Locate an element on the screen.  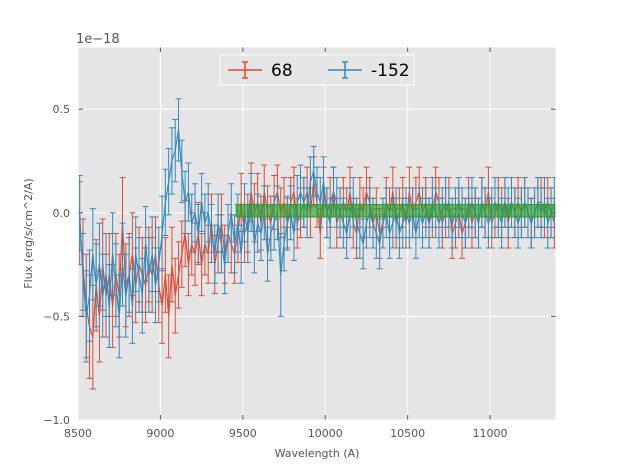
legend-entry-2: -152 is located at coordinates (369, 71).